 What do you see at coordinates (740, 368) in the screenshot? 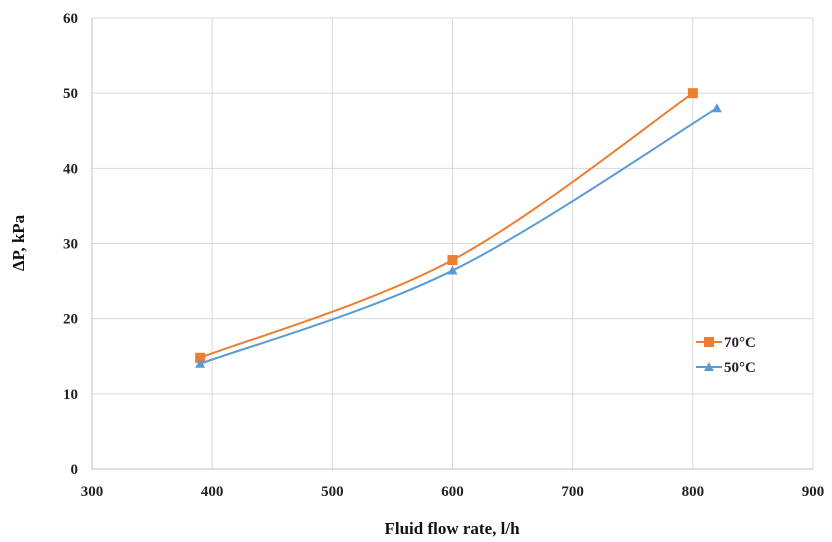
I see `legend-label-2: 50°C` at bounding box center [740, 368].